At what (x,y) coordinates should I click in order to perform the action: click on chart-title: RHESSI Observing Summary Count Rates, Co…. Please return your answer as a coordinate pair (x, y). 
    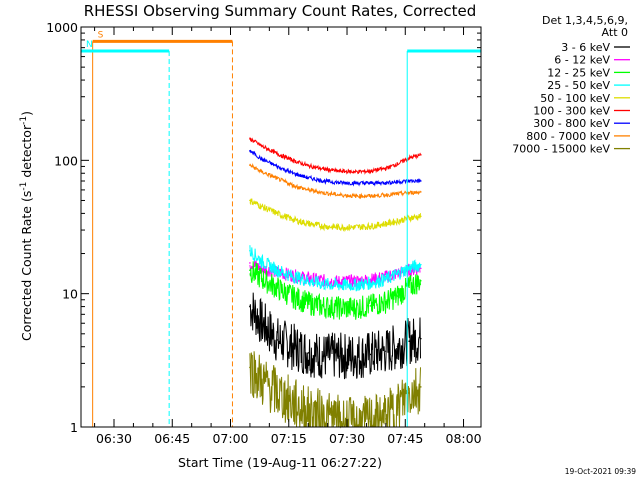
    Looking at the image, I should click on (280, 11).